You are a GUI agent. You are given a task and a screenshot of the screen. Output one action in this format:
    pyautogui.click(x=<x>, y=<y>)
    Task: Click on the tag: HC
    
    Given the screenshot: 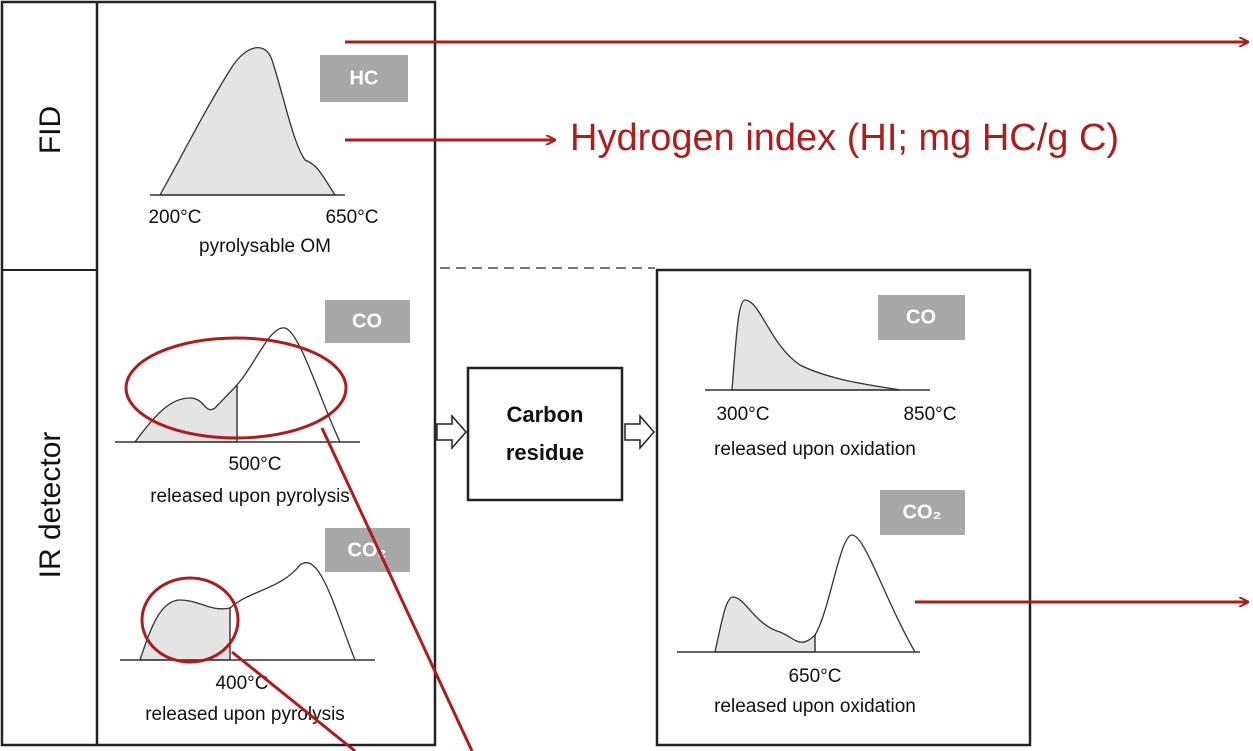 What is the action you would take?
    pyautogui.click(x=364, y=78)
    